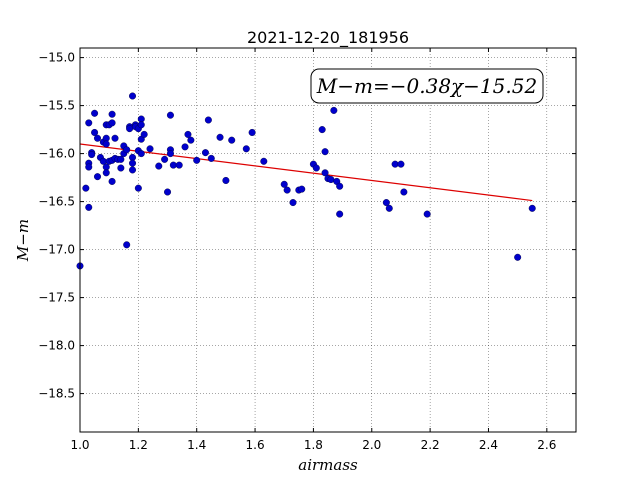 This screenshot has width=640, height=480. What do you see at coordinates (430, 445) in the screenshot?
I see `x-tick-label: 2.2` at bounding box center [430, 445].